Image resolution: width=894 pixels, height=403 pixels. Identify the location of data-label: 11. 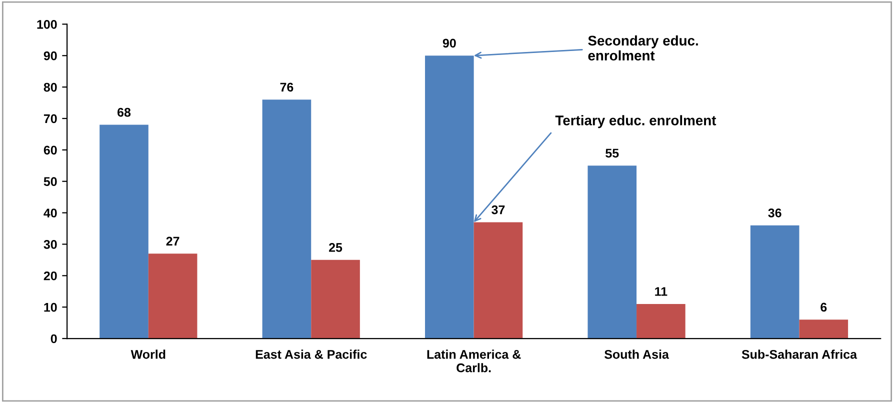
(661, 291).